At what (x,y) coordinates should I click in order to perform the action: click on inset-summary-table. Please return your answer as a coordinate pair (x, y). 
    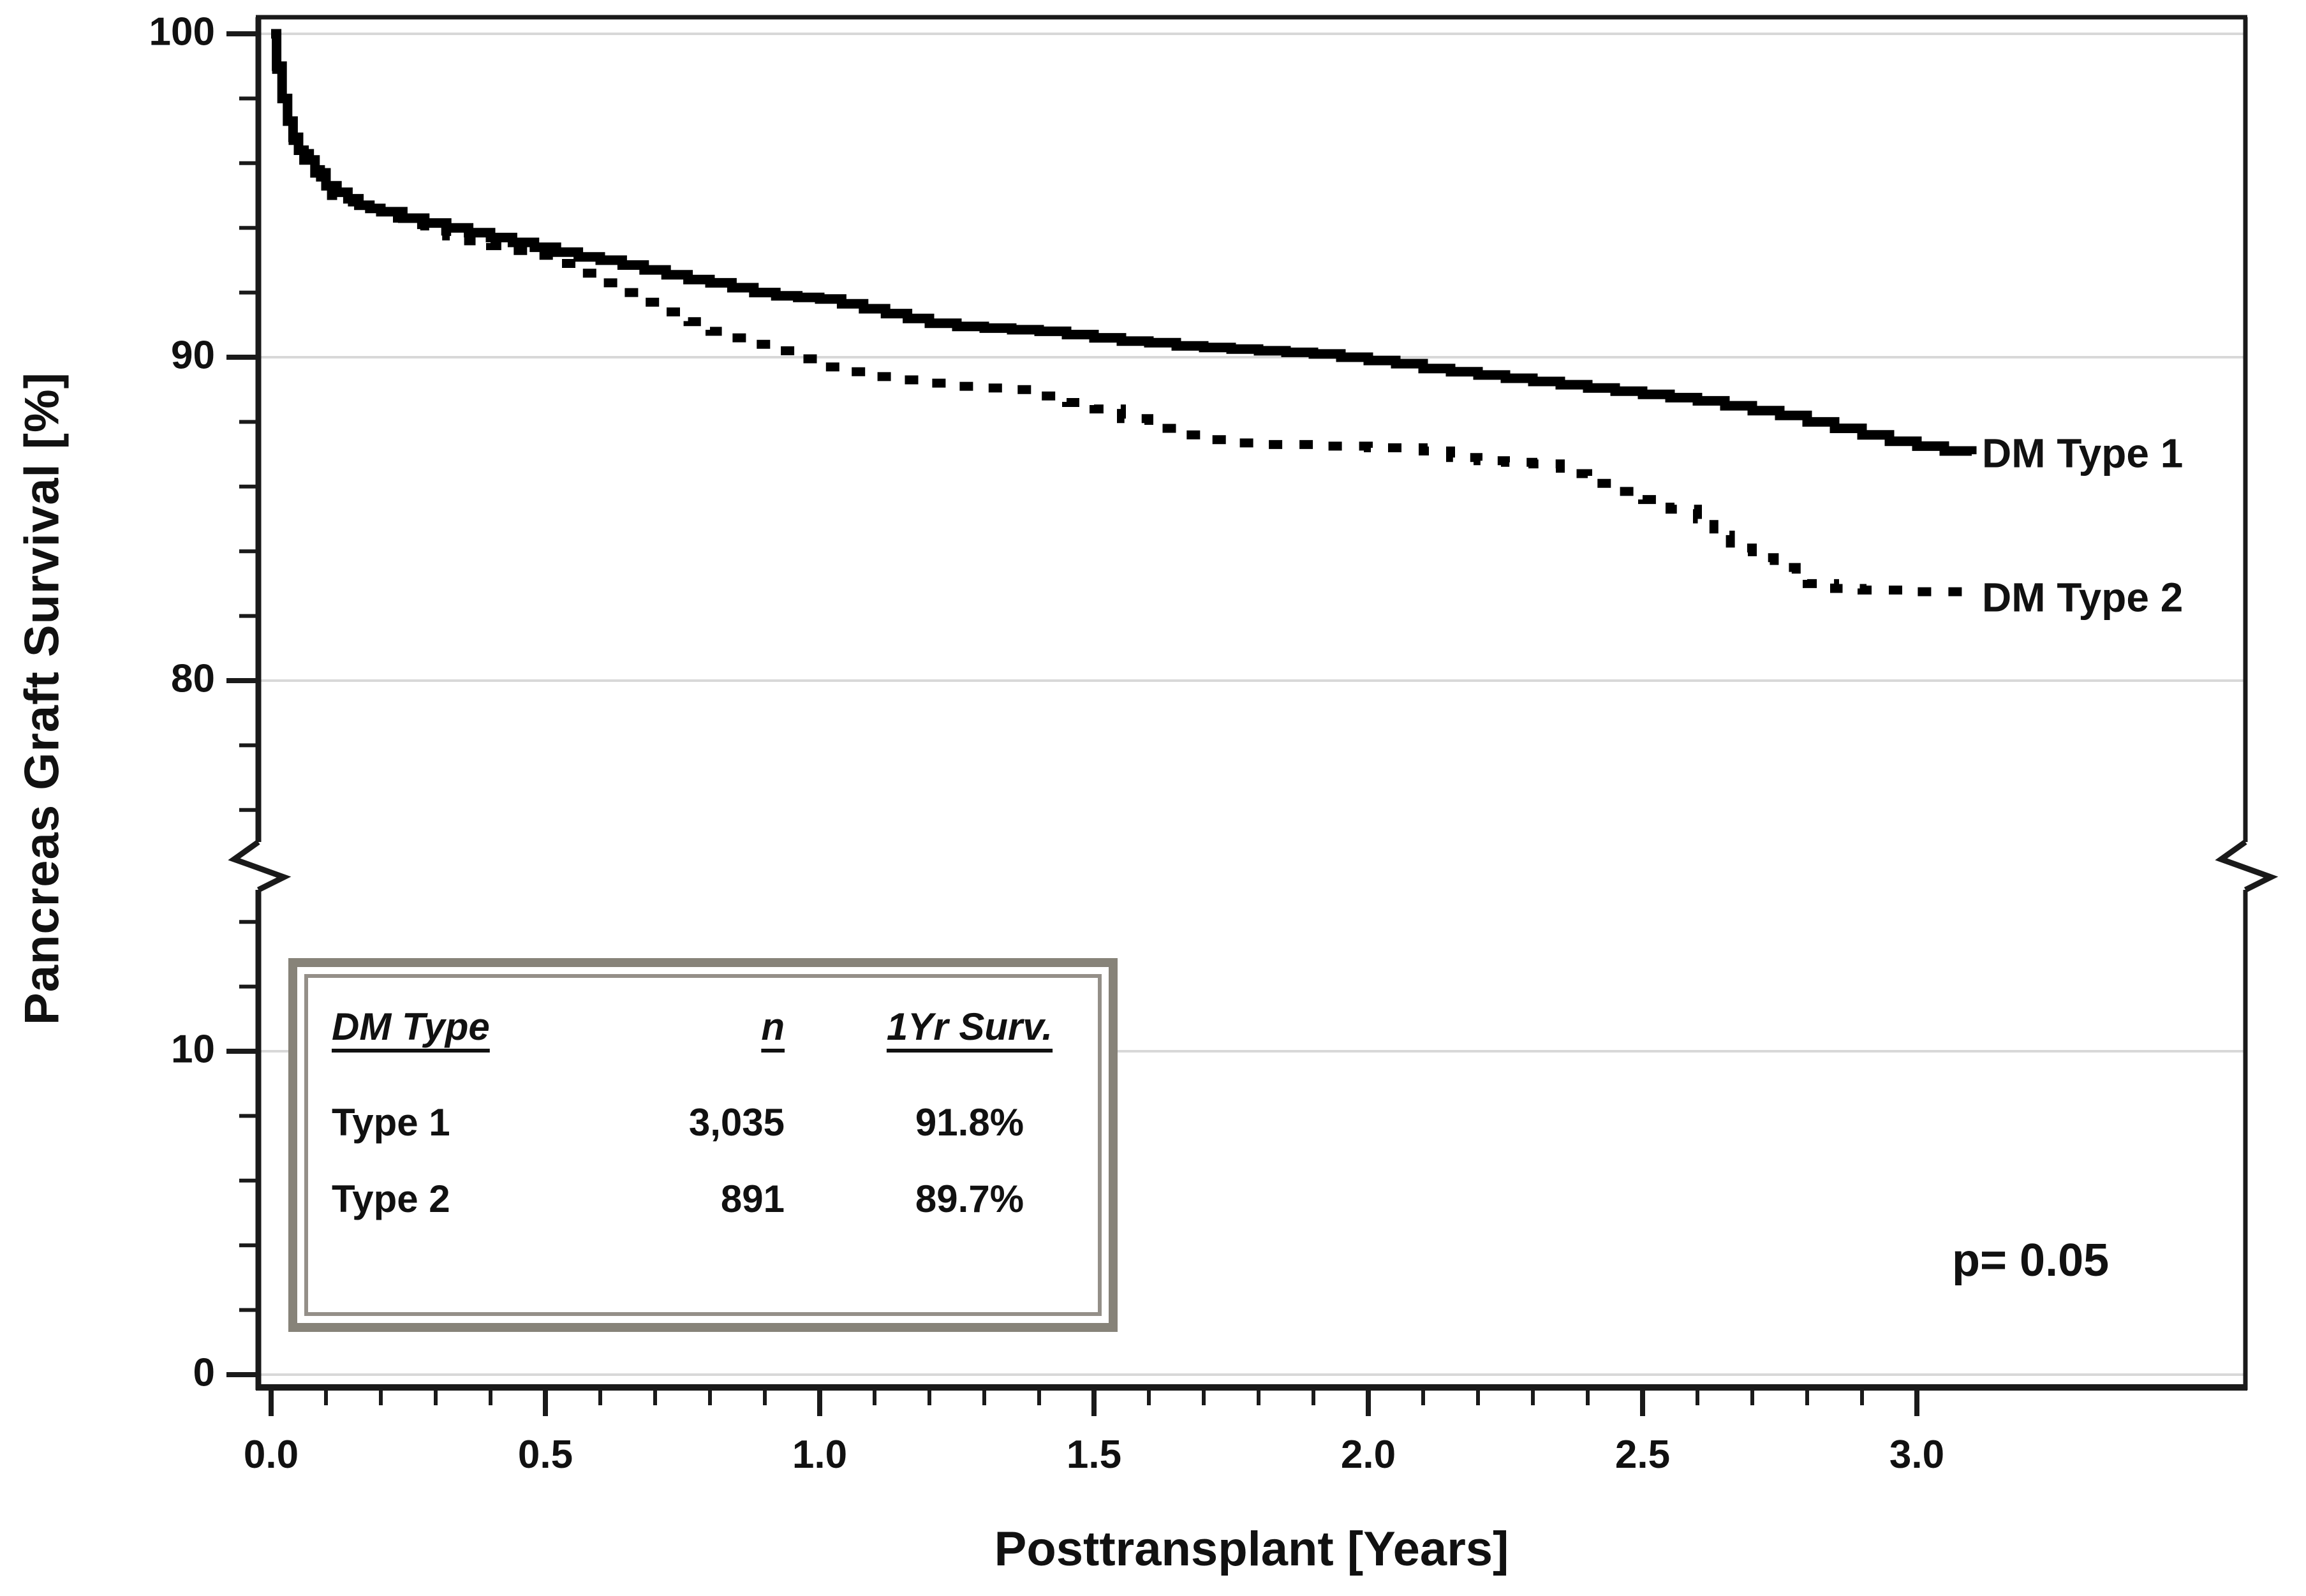
    Looking at the image, I should click on (703, 1145).